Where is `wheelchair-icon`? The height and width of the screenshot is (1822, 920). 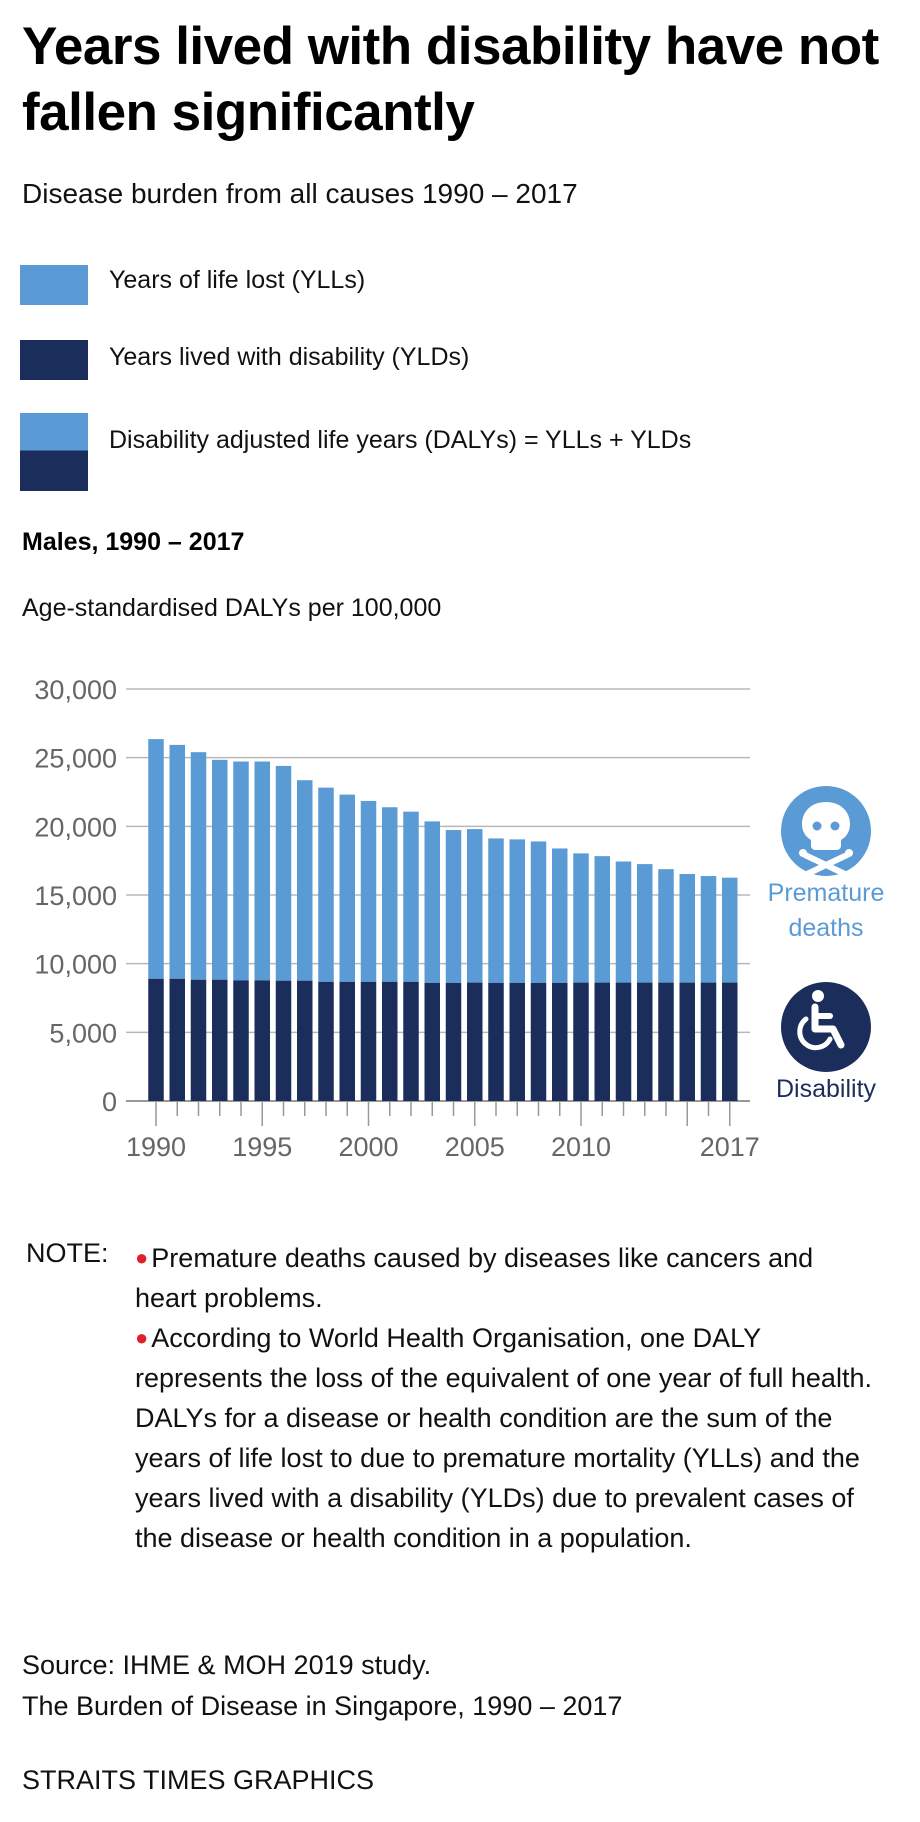
wheelchair-icon is located at coordinates (826, 1027).